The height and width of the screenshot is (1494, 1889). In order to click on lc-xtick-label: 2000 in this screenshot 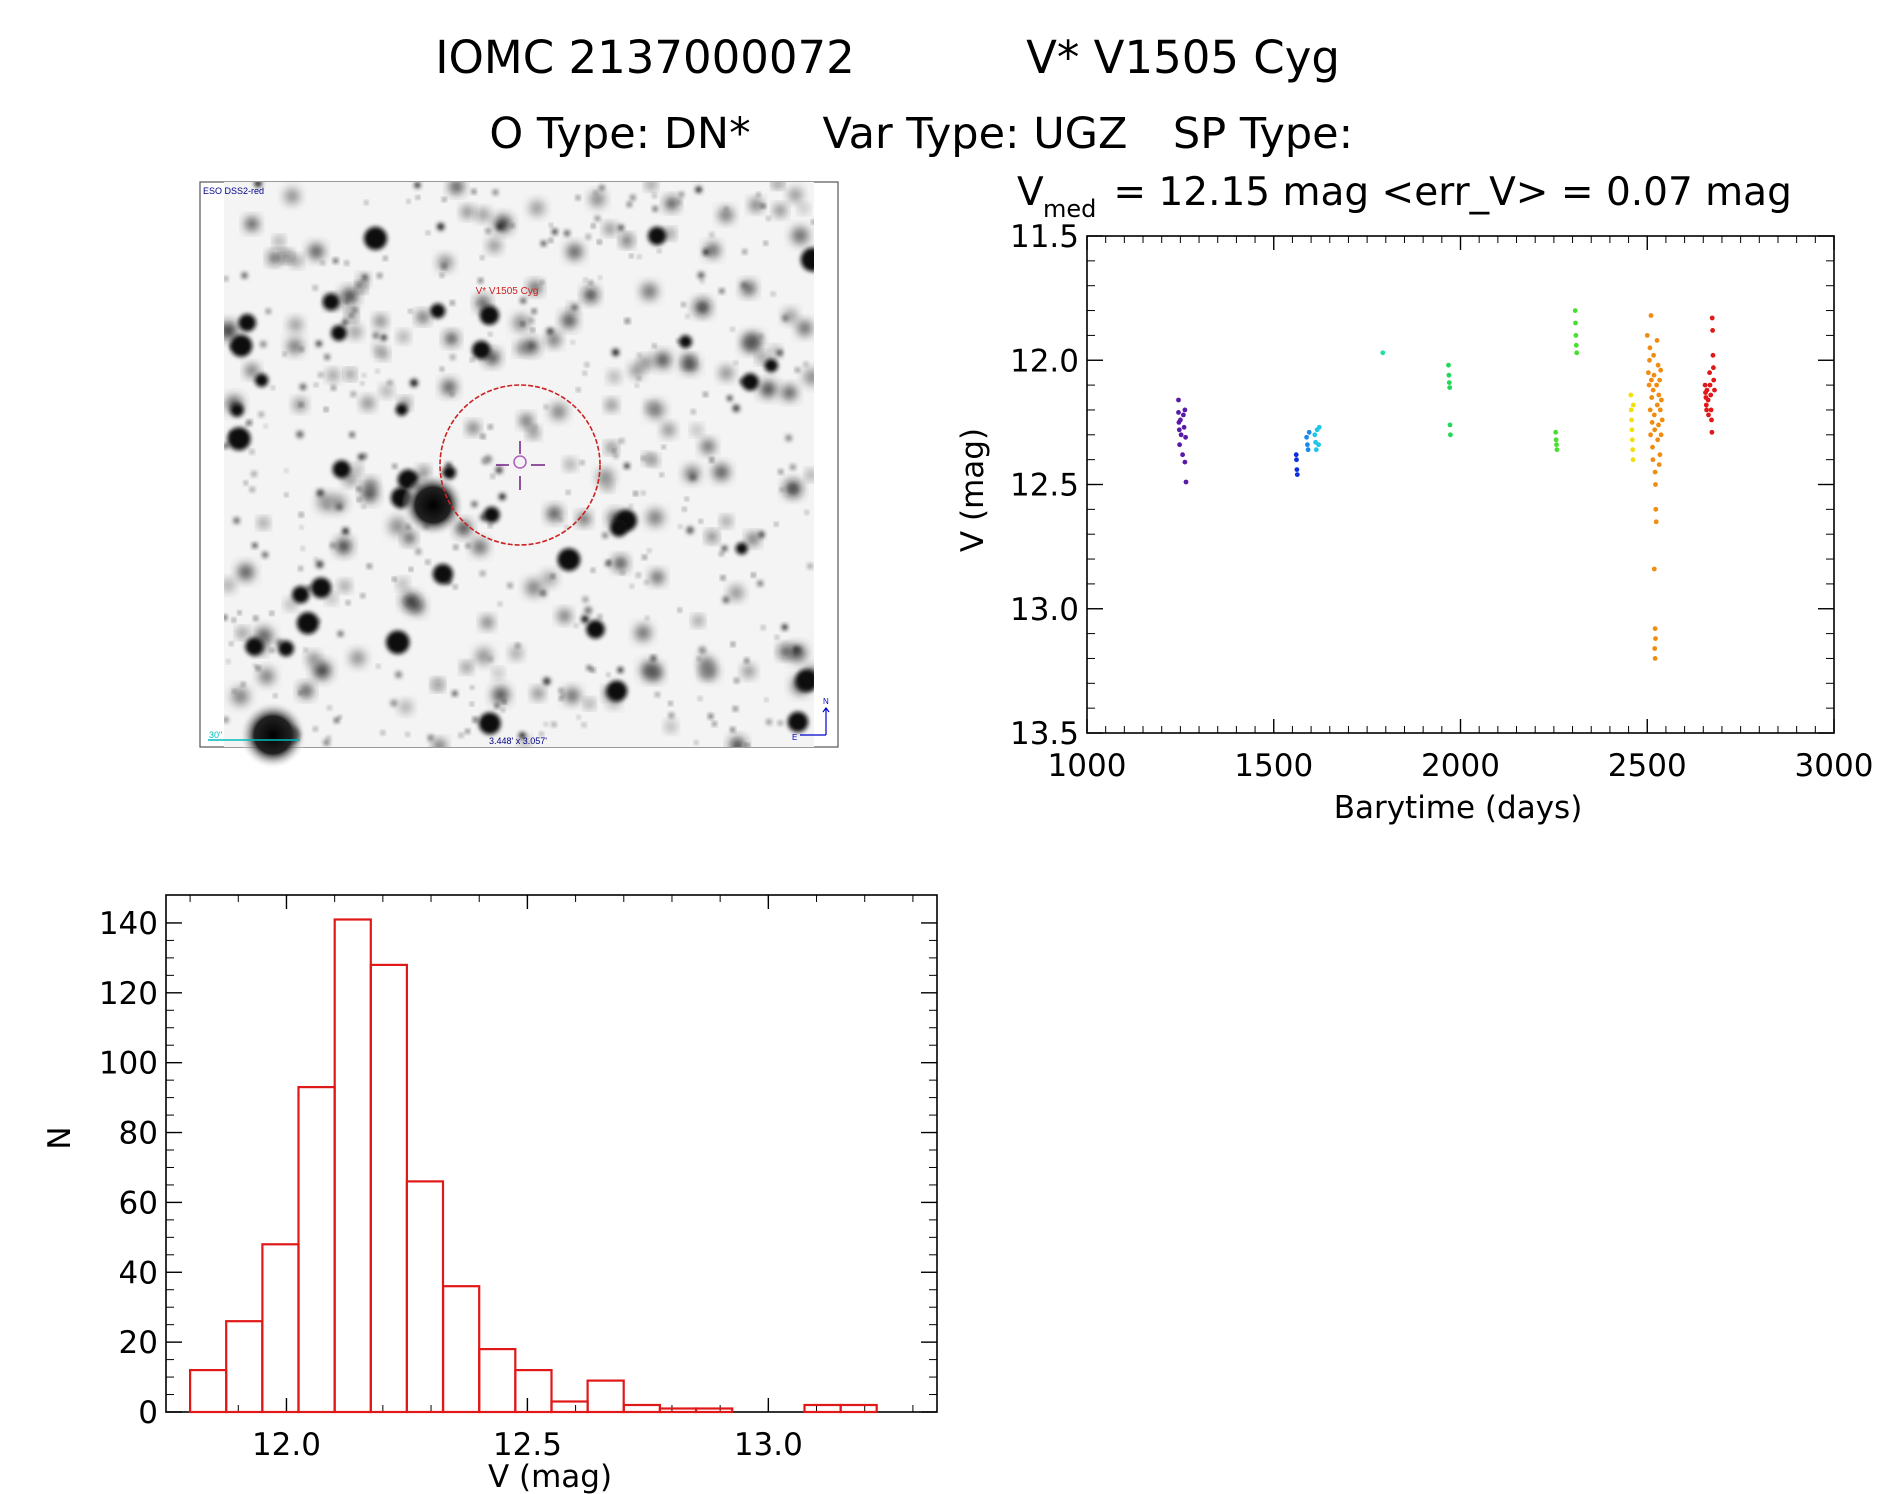, I will do `click(1460, 766)`.